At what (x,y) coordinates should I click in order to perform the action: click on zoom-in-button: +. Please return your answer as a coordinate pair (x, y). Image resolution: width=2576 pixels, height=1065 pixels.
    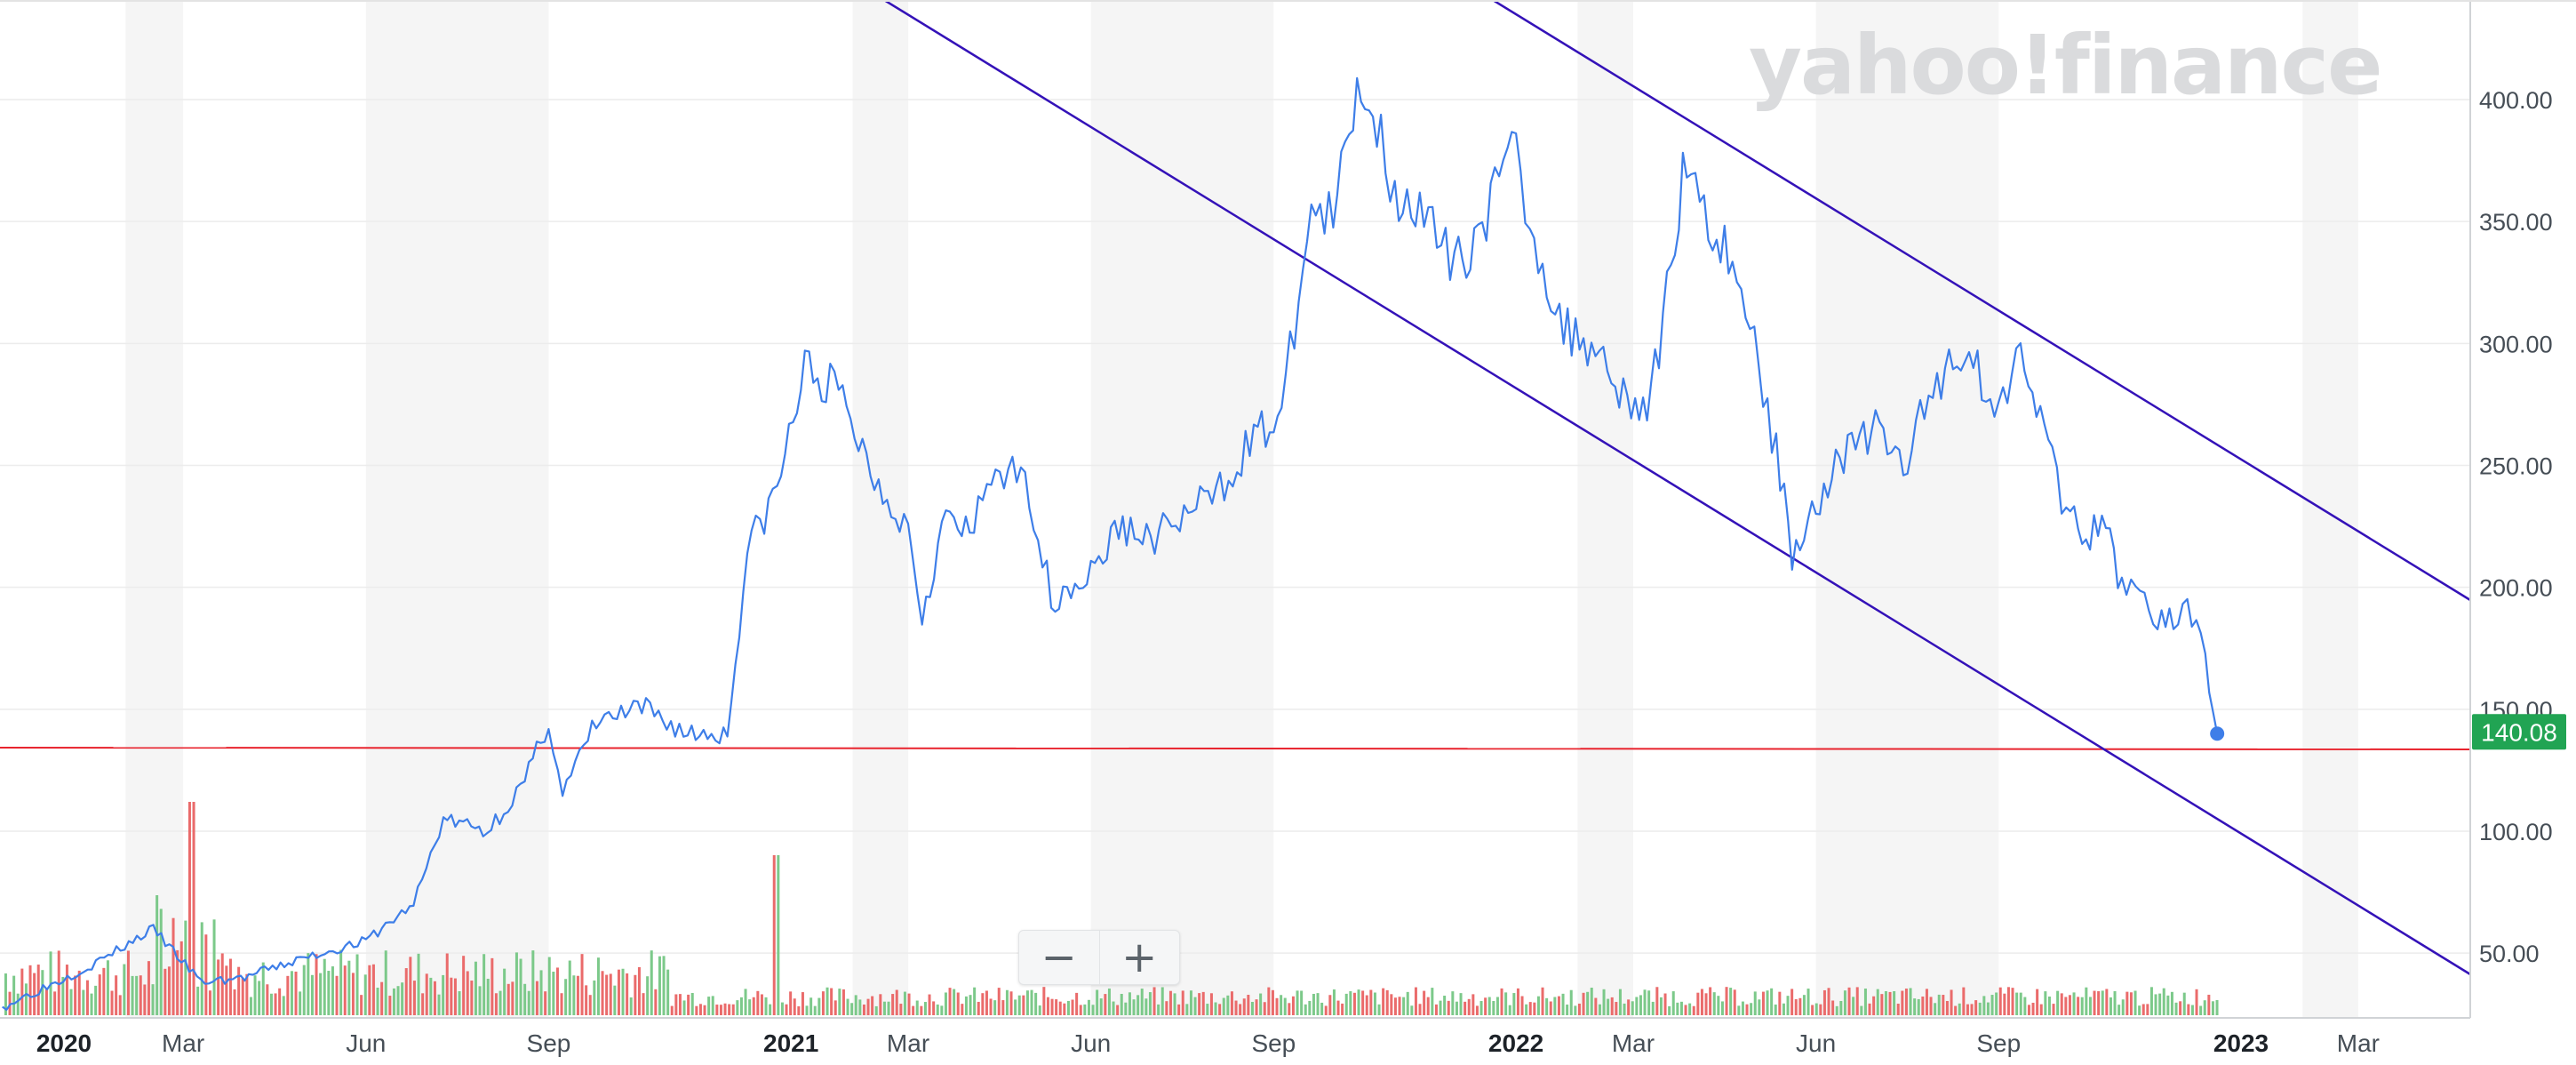
    Looking at the image, I should click on (1139, 957).